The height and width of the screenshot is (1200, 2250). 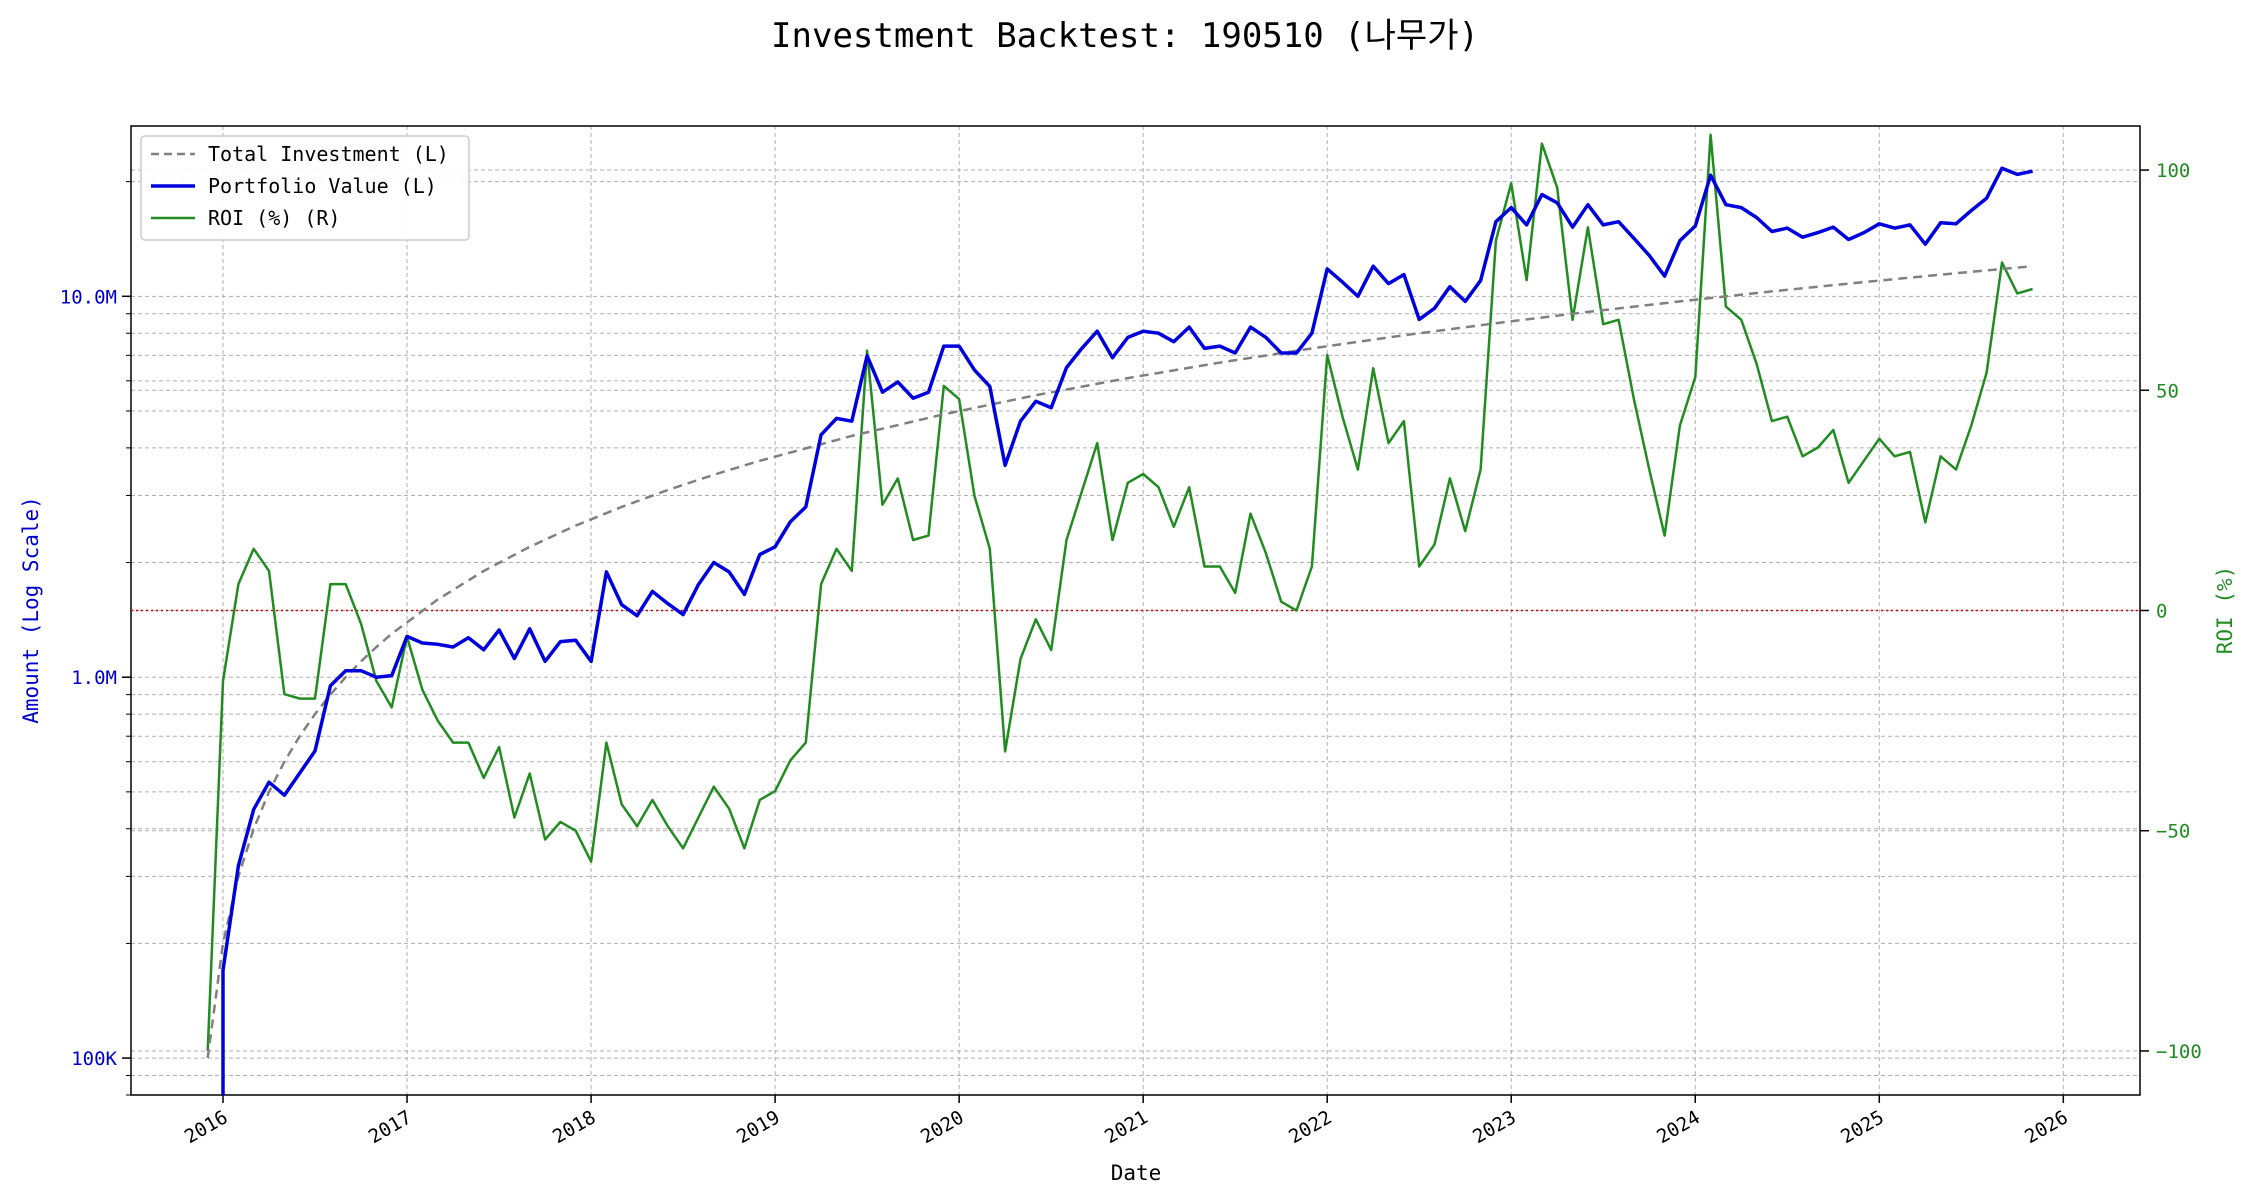 I want to click on legend-label-portfolio: Portfolio Value (L), so click(x=322, y=186).